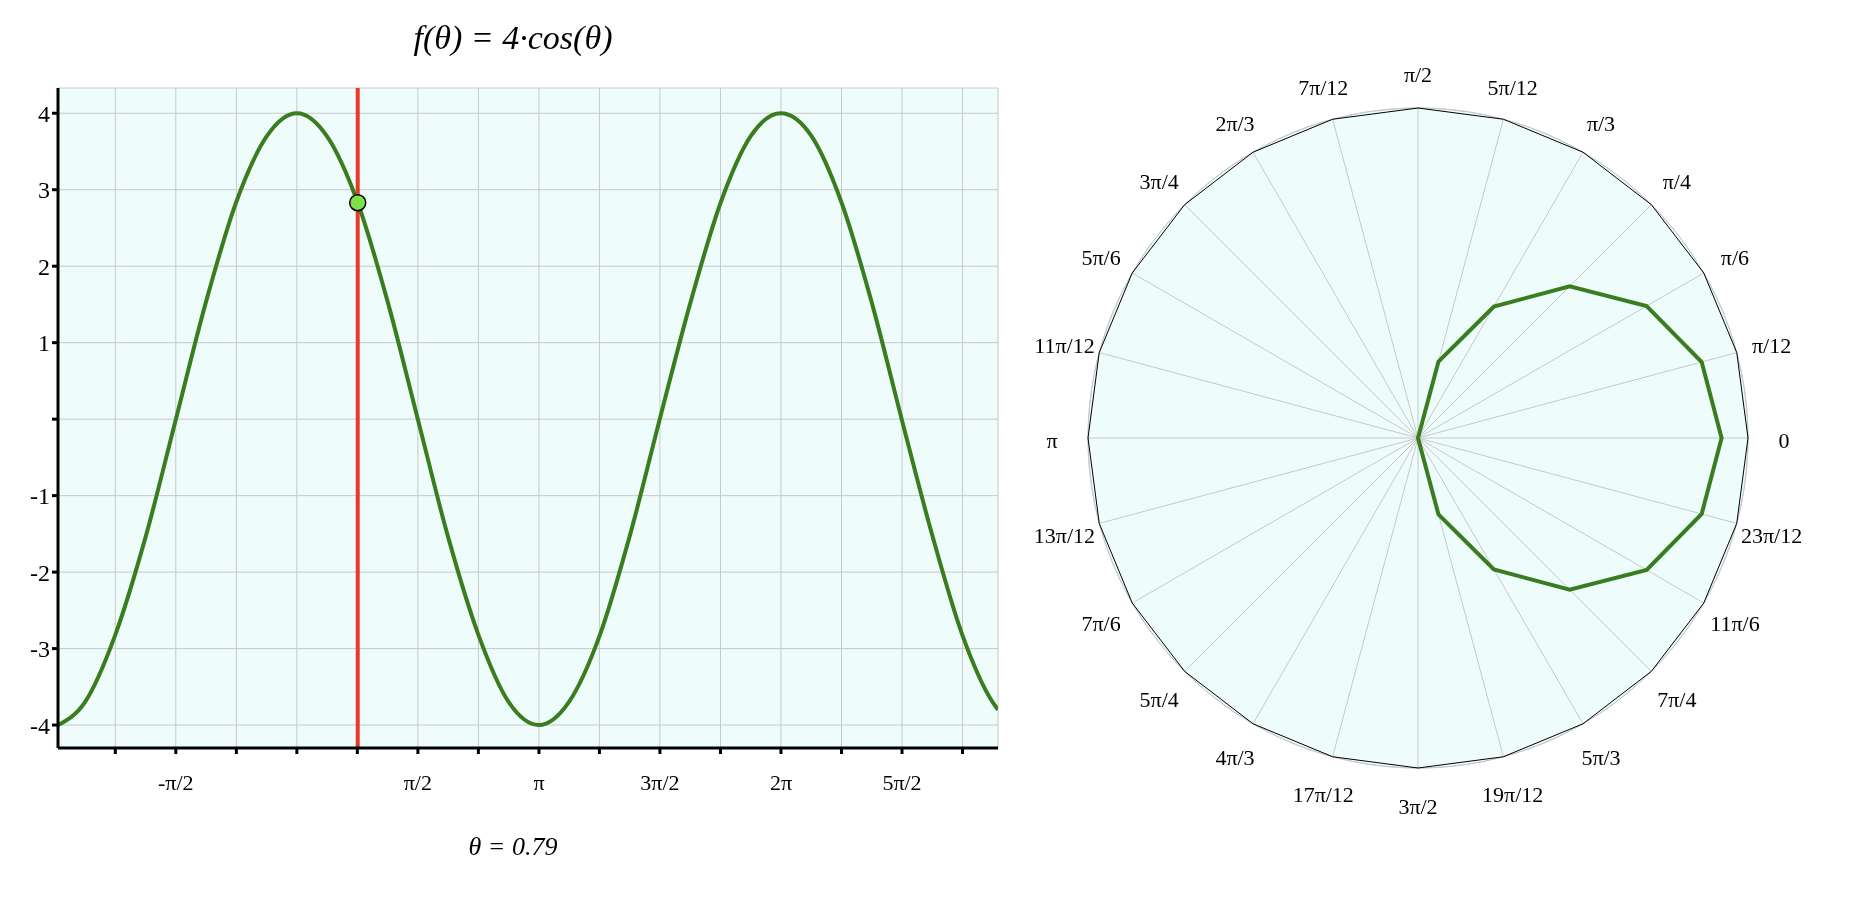  Describe the element at coordinates (1735, 258) in the screenshot. I see `spoke-label: π/6` at that location.